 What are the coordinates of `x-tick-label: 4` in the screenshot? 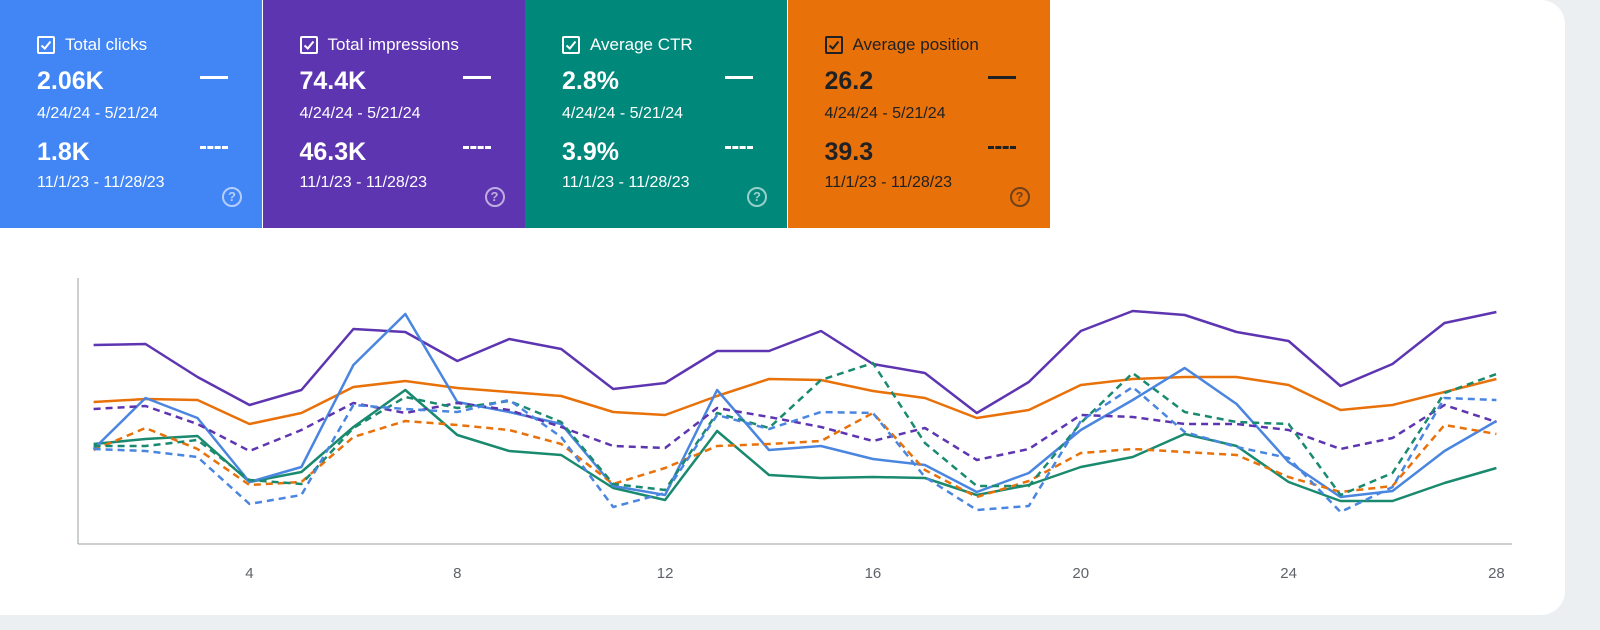 It's located at (249, 573).